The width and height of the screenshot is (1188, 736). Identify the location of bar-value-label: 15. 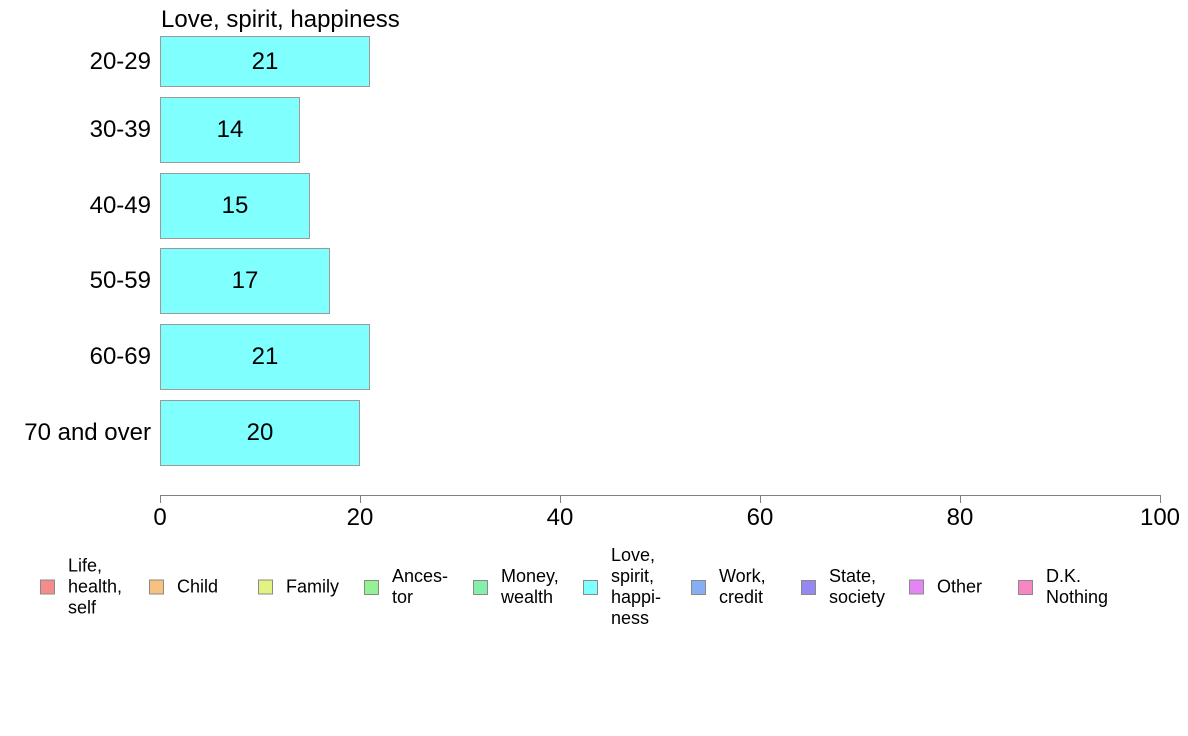
(235, 205).